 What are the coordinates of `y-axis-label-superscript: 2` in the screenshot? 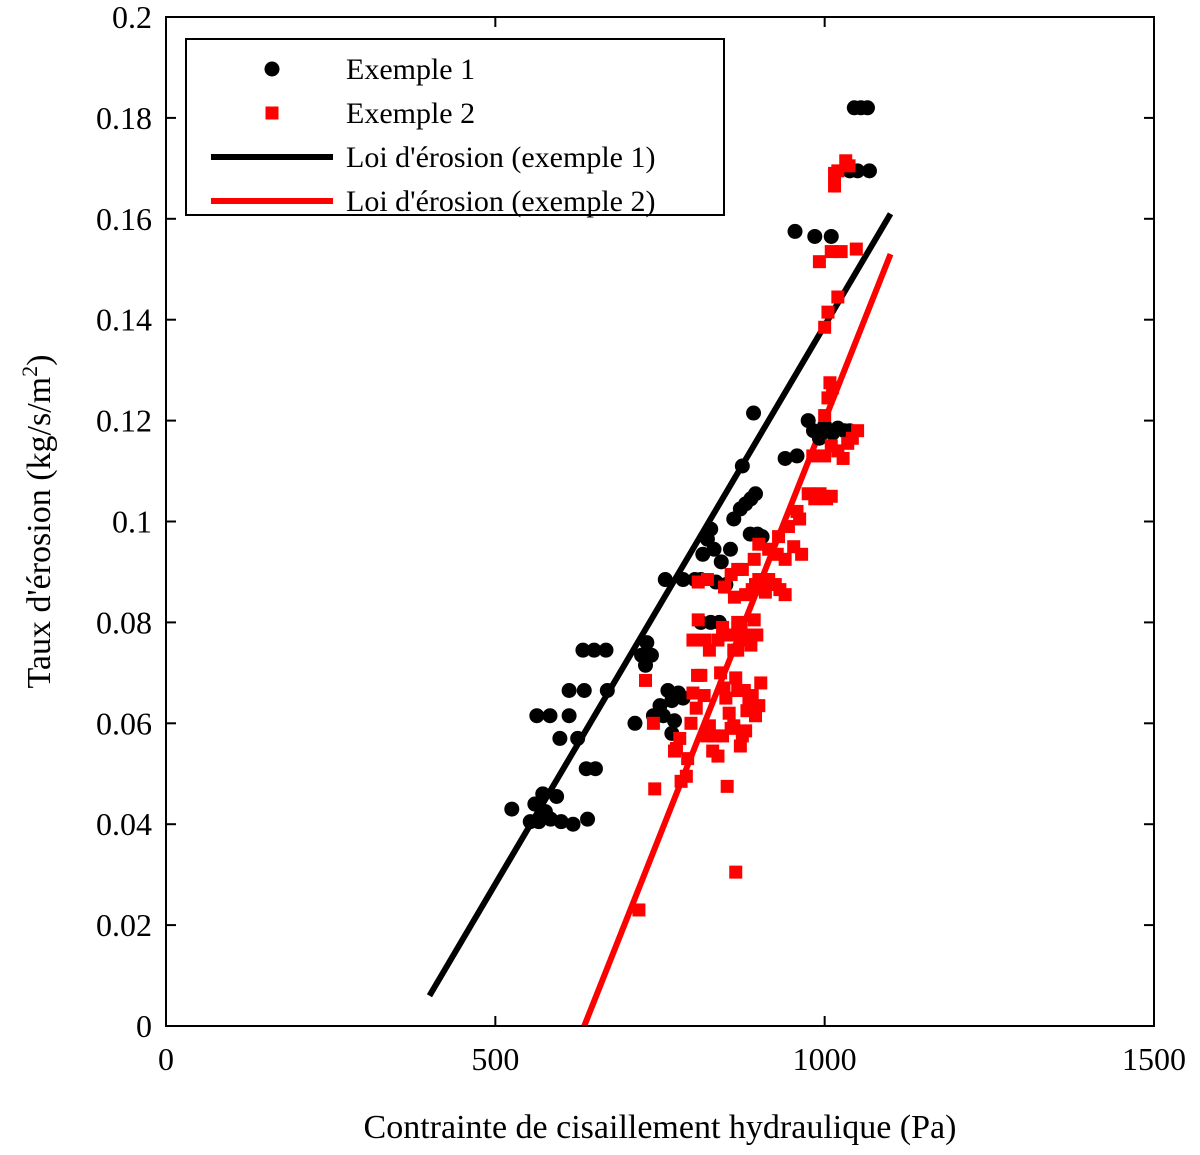 It's located at (29, 371).